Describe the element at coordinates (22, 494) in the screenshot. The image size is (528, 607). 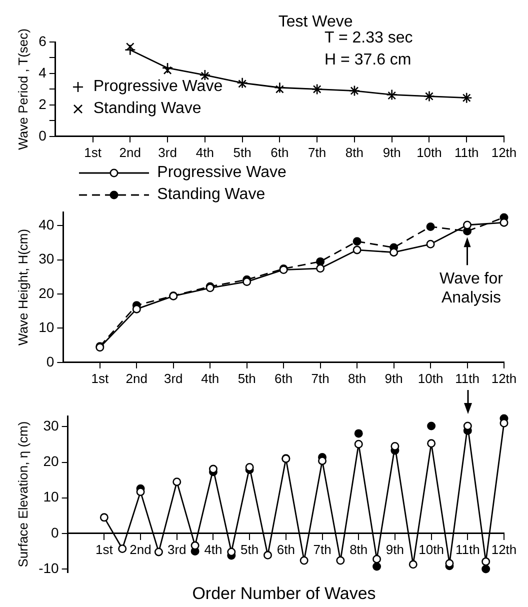
I see `y-axis-title: Surface Elevation, η (cm)` at that location.